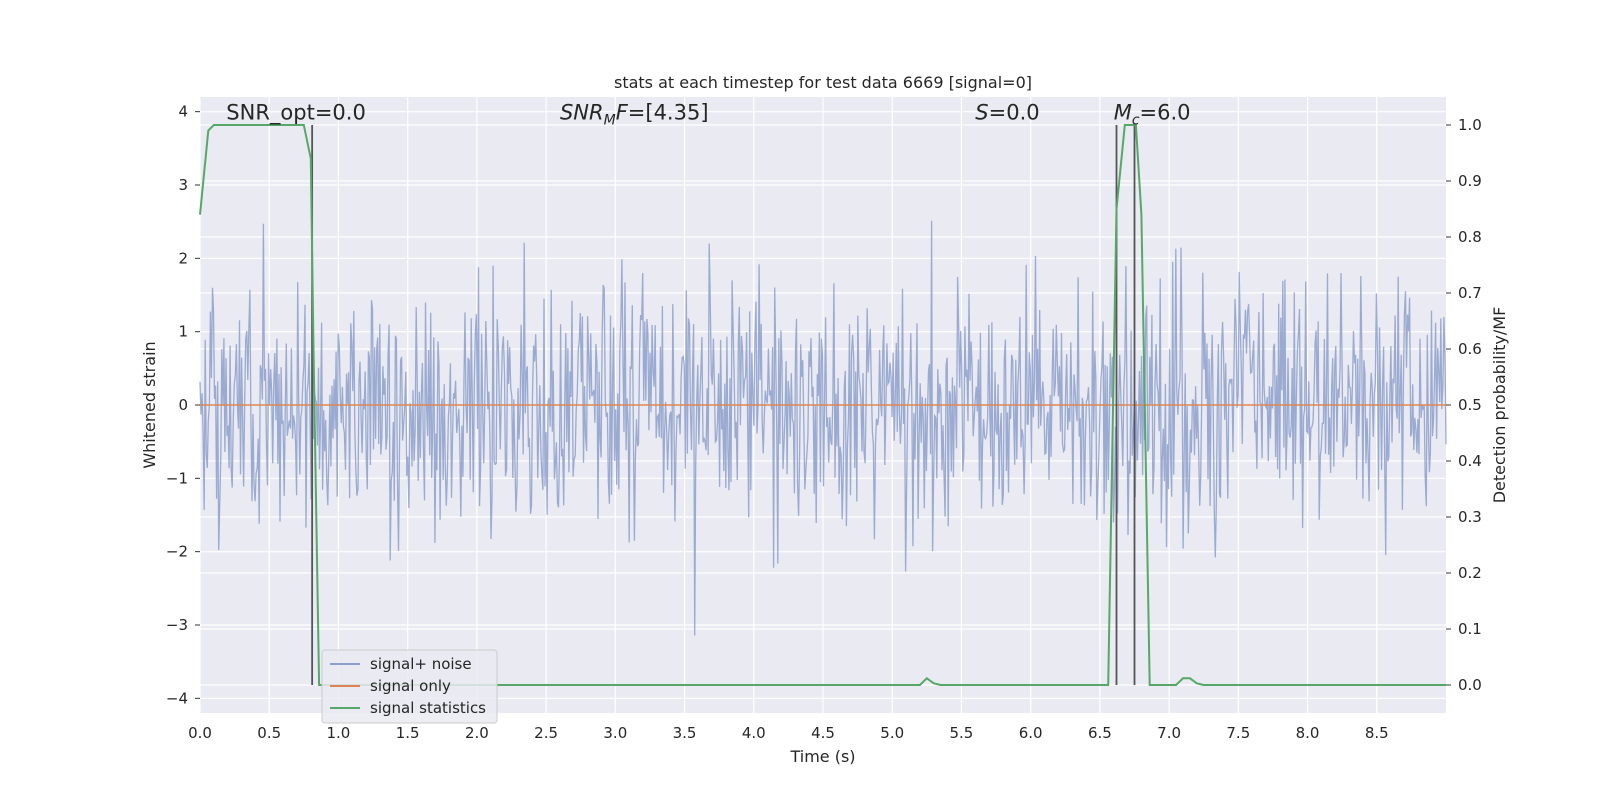 This screenshot has height=804, width=1600. What do you see at coordinates (1499, 405) in the screenshot?
I see `y-axis-right-label: Detection probability/MF` at bounding box center [1499, 405].